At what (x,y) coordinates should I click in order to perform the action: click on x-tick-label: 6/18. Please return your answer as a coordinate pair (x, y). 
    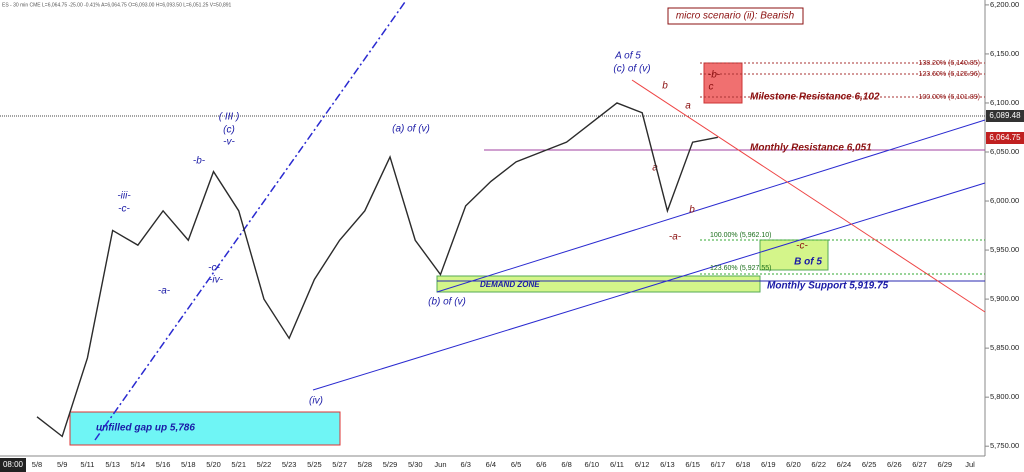
    Looking at the image, I should click on (743, 464).